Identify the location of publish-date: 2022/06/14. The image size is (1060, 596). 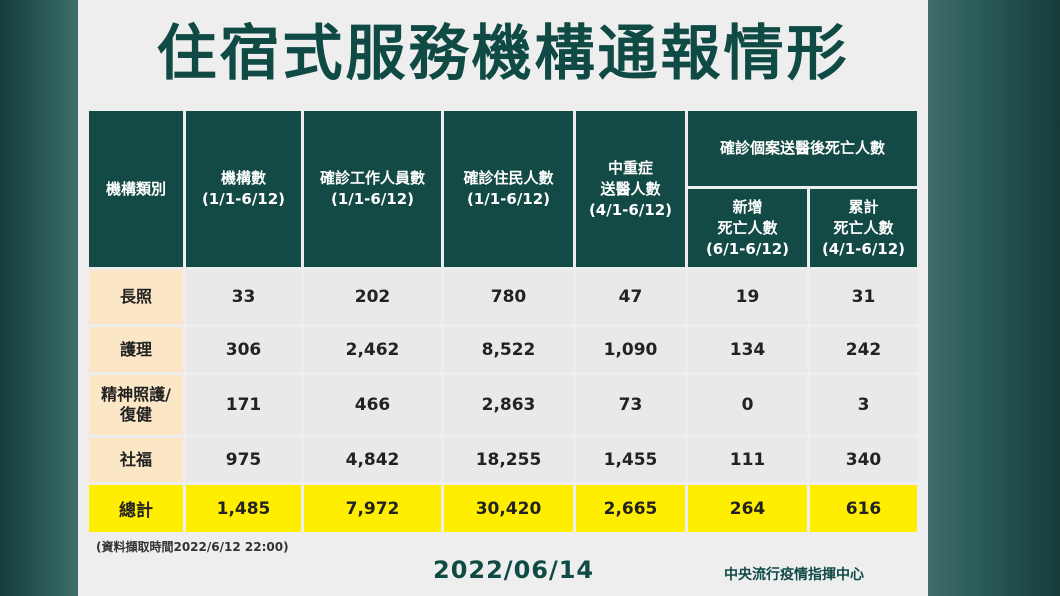
(514, 570).